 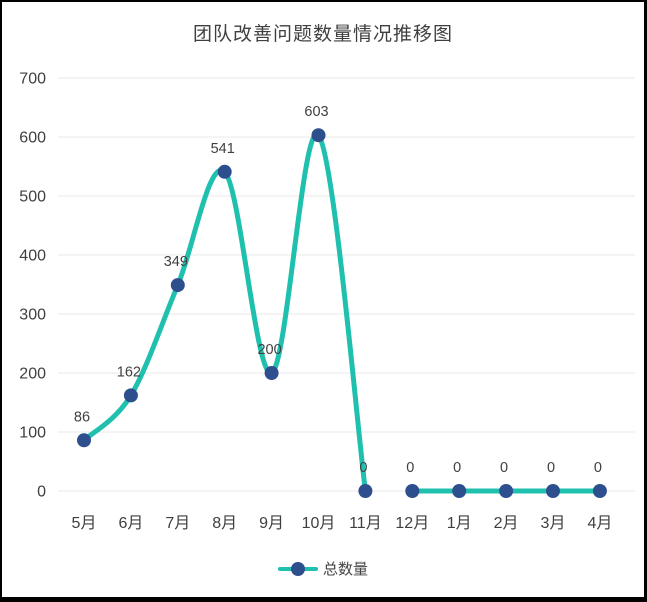 I want to click on x-axis-tick-label: 1月, so click(x=459, y=523).